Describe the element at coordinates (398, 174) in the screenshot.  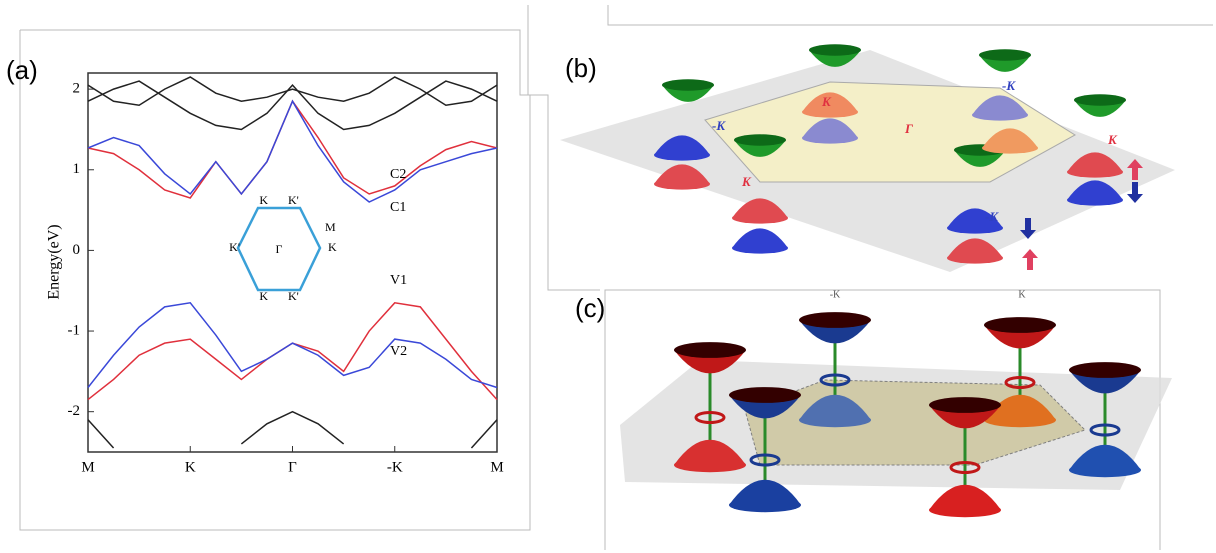
I see `band-label: C2` at that location.